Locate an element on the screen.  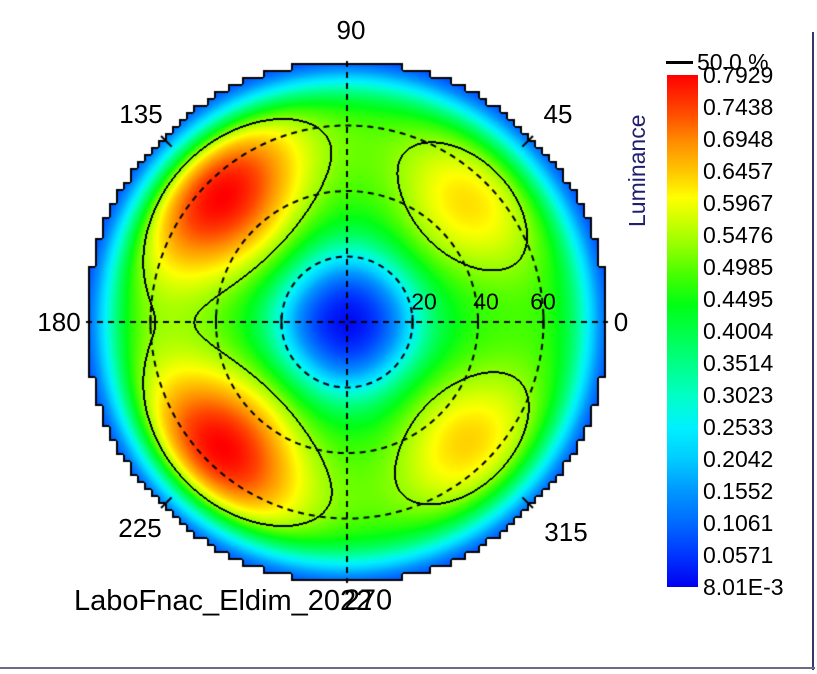
colorbar-tick-label: 8.01E-3 is located at coordinates (743, 587).